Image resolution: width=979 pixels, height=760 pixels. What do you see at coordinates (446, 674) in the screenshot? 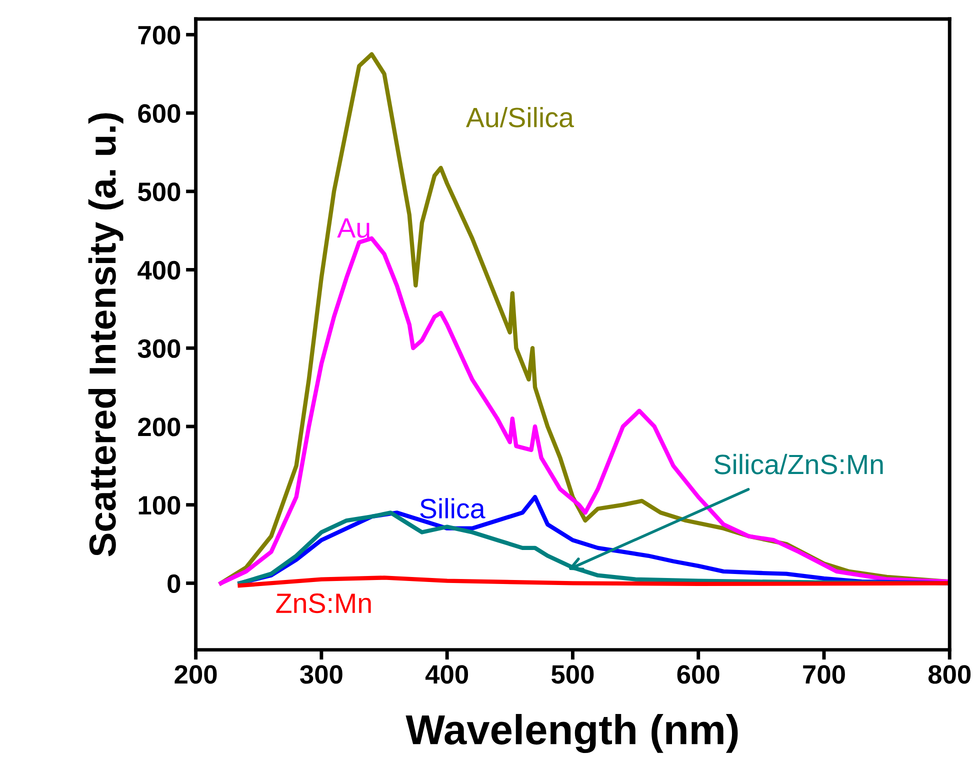
I see `x-tick-label: 400` at bounding box center [446, 674].